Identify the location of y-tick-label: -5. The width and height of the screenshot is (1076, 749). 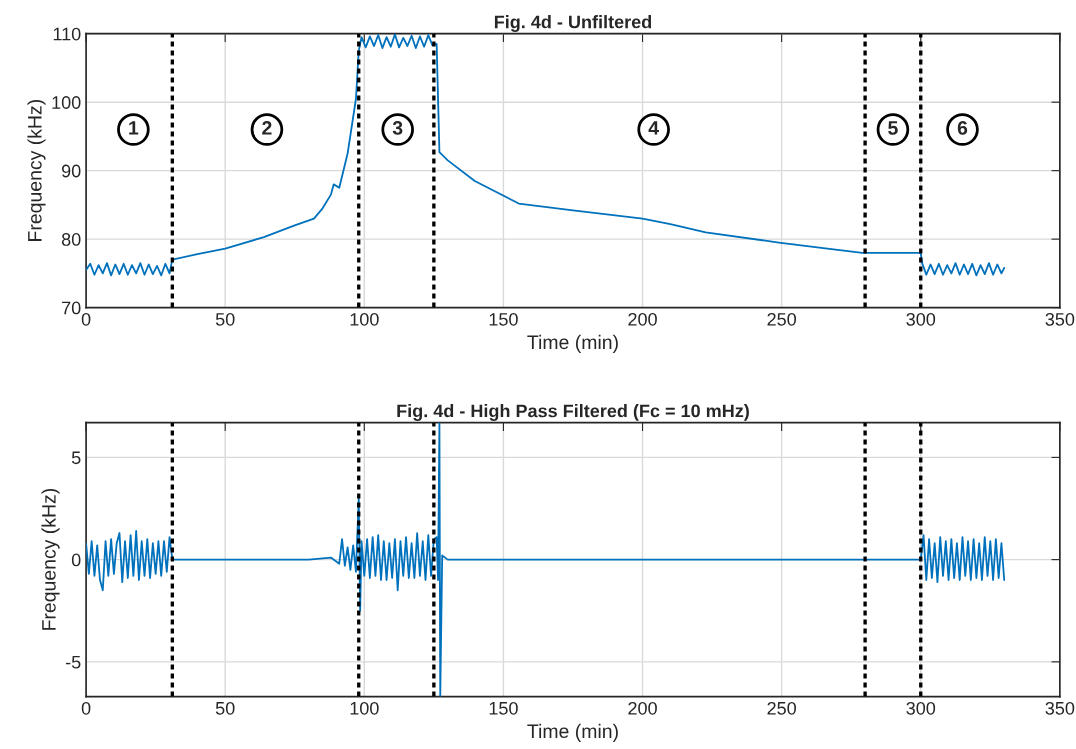
(73, 662).